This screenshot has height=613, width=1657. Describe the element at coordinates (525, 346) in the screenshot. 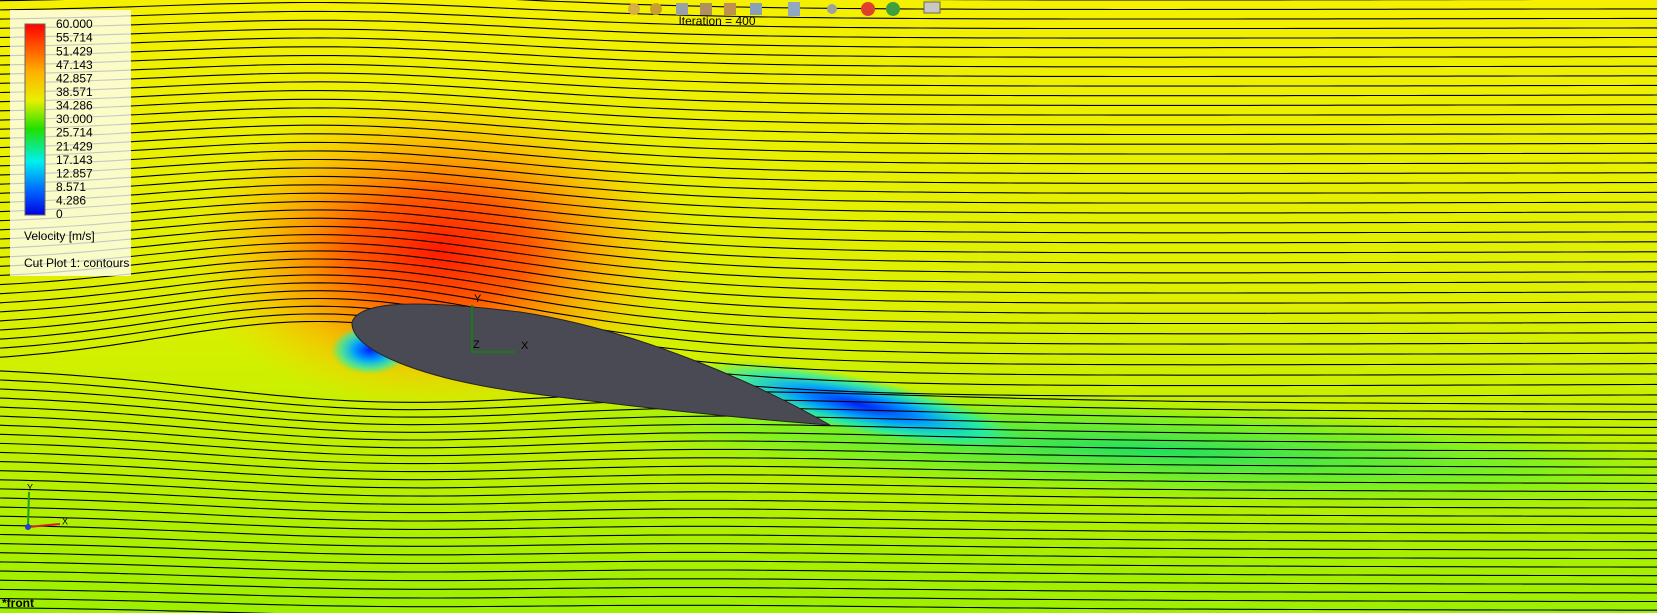

I see `axis-label: X` at that location.